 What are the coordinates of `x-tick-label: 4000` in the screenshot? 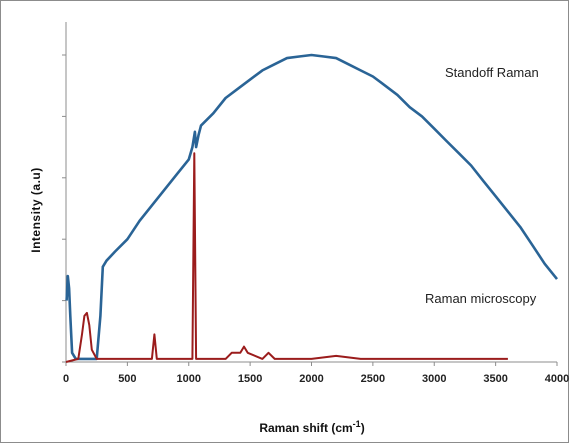 It's located at (557, 379).